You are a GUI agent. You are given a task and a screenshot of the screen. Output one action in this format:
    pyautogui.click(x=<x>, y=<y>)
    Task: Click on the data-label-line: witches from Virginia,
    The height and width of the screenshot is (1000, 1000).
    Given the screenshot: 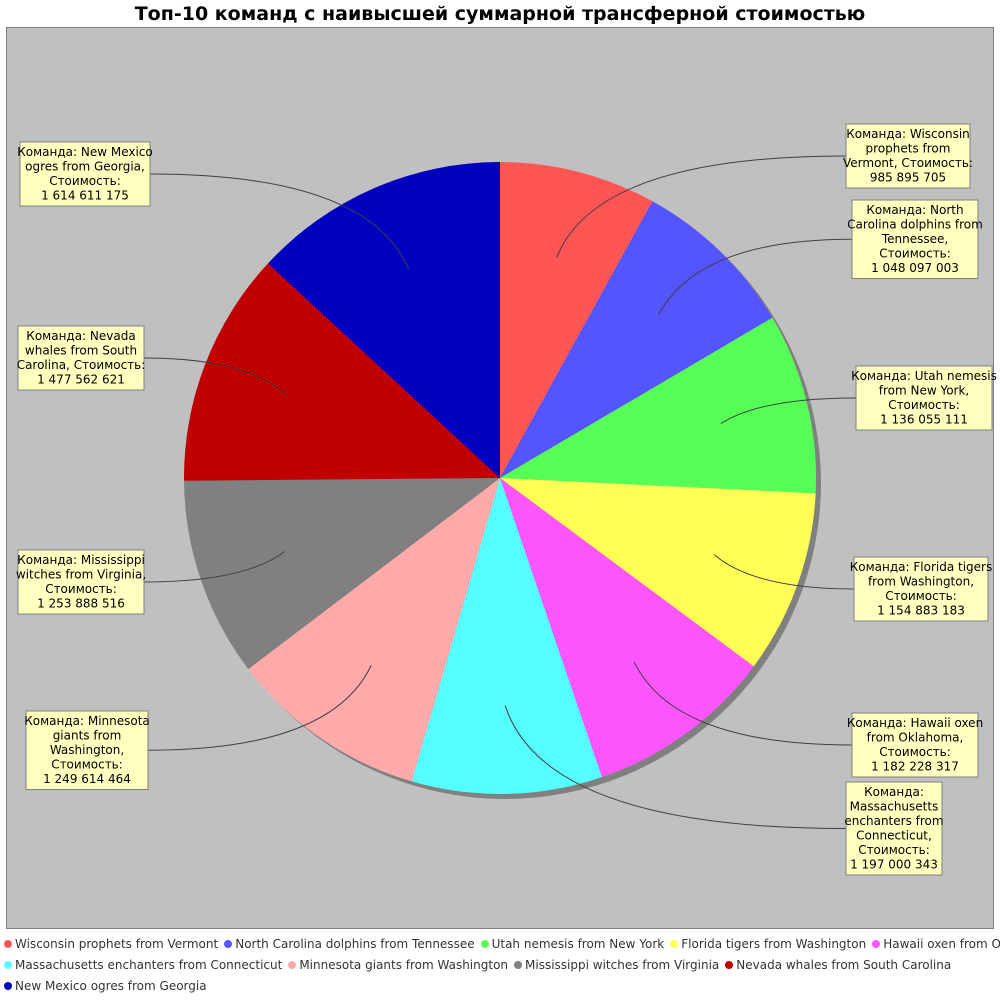 What is the action you would take?
    pyautogui.click(x=81, y=575)
    